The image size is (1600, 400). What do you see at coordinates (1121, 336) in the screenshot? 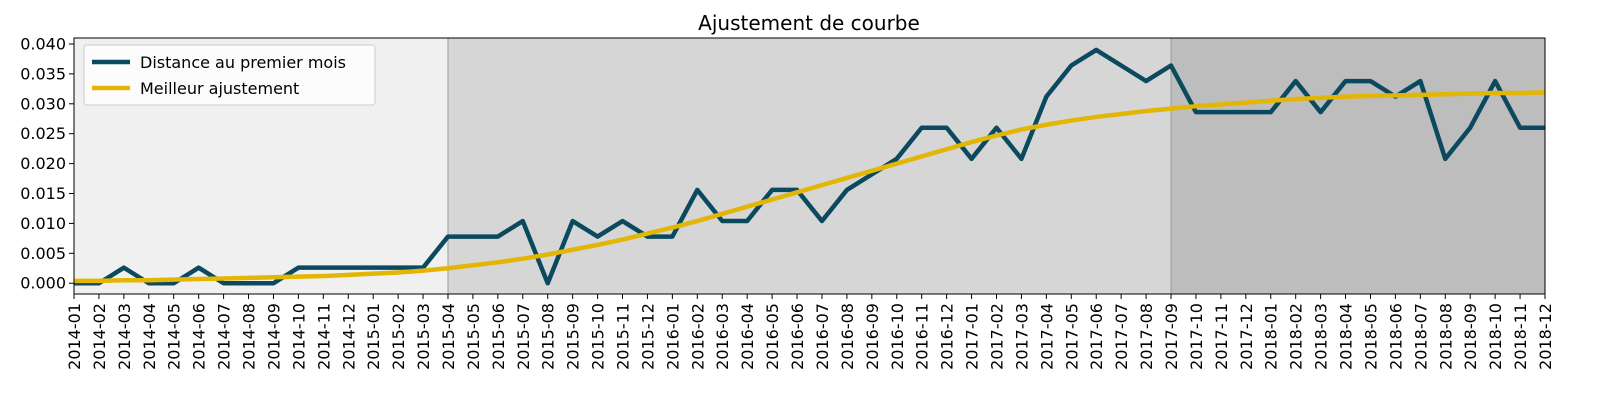
I see `x-tick-label: 2017-07` at bounding box center [1121, 336].